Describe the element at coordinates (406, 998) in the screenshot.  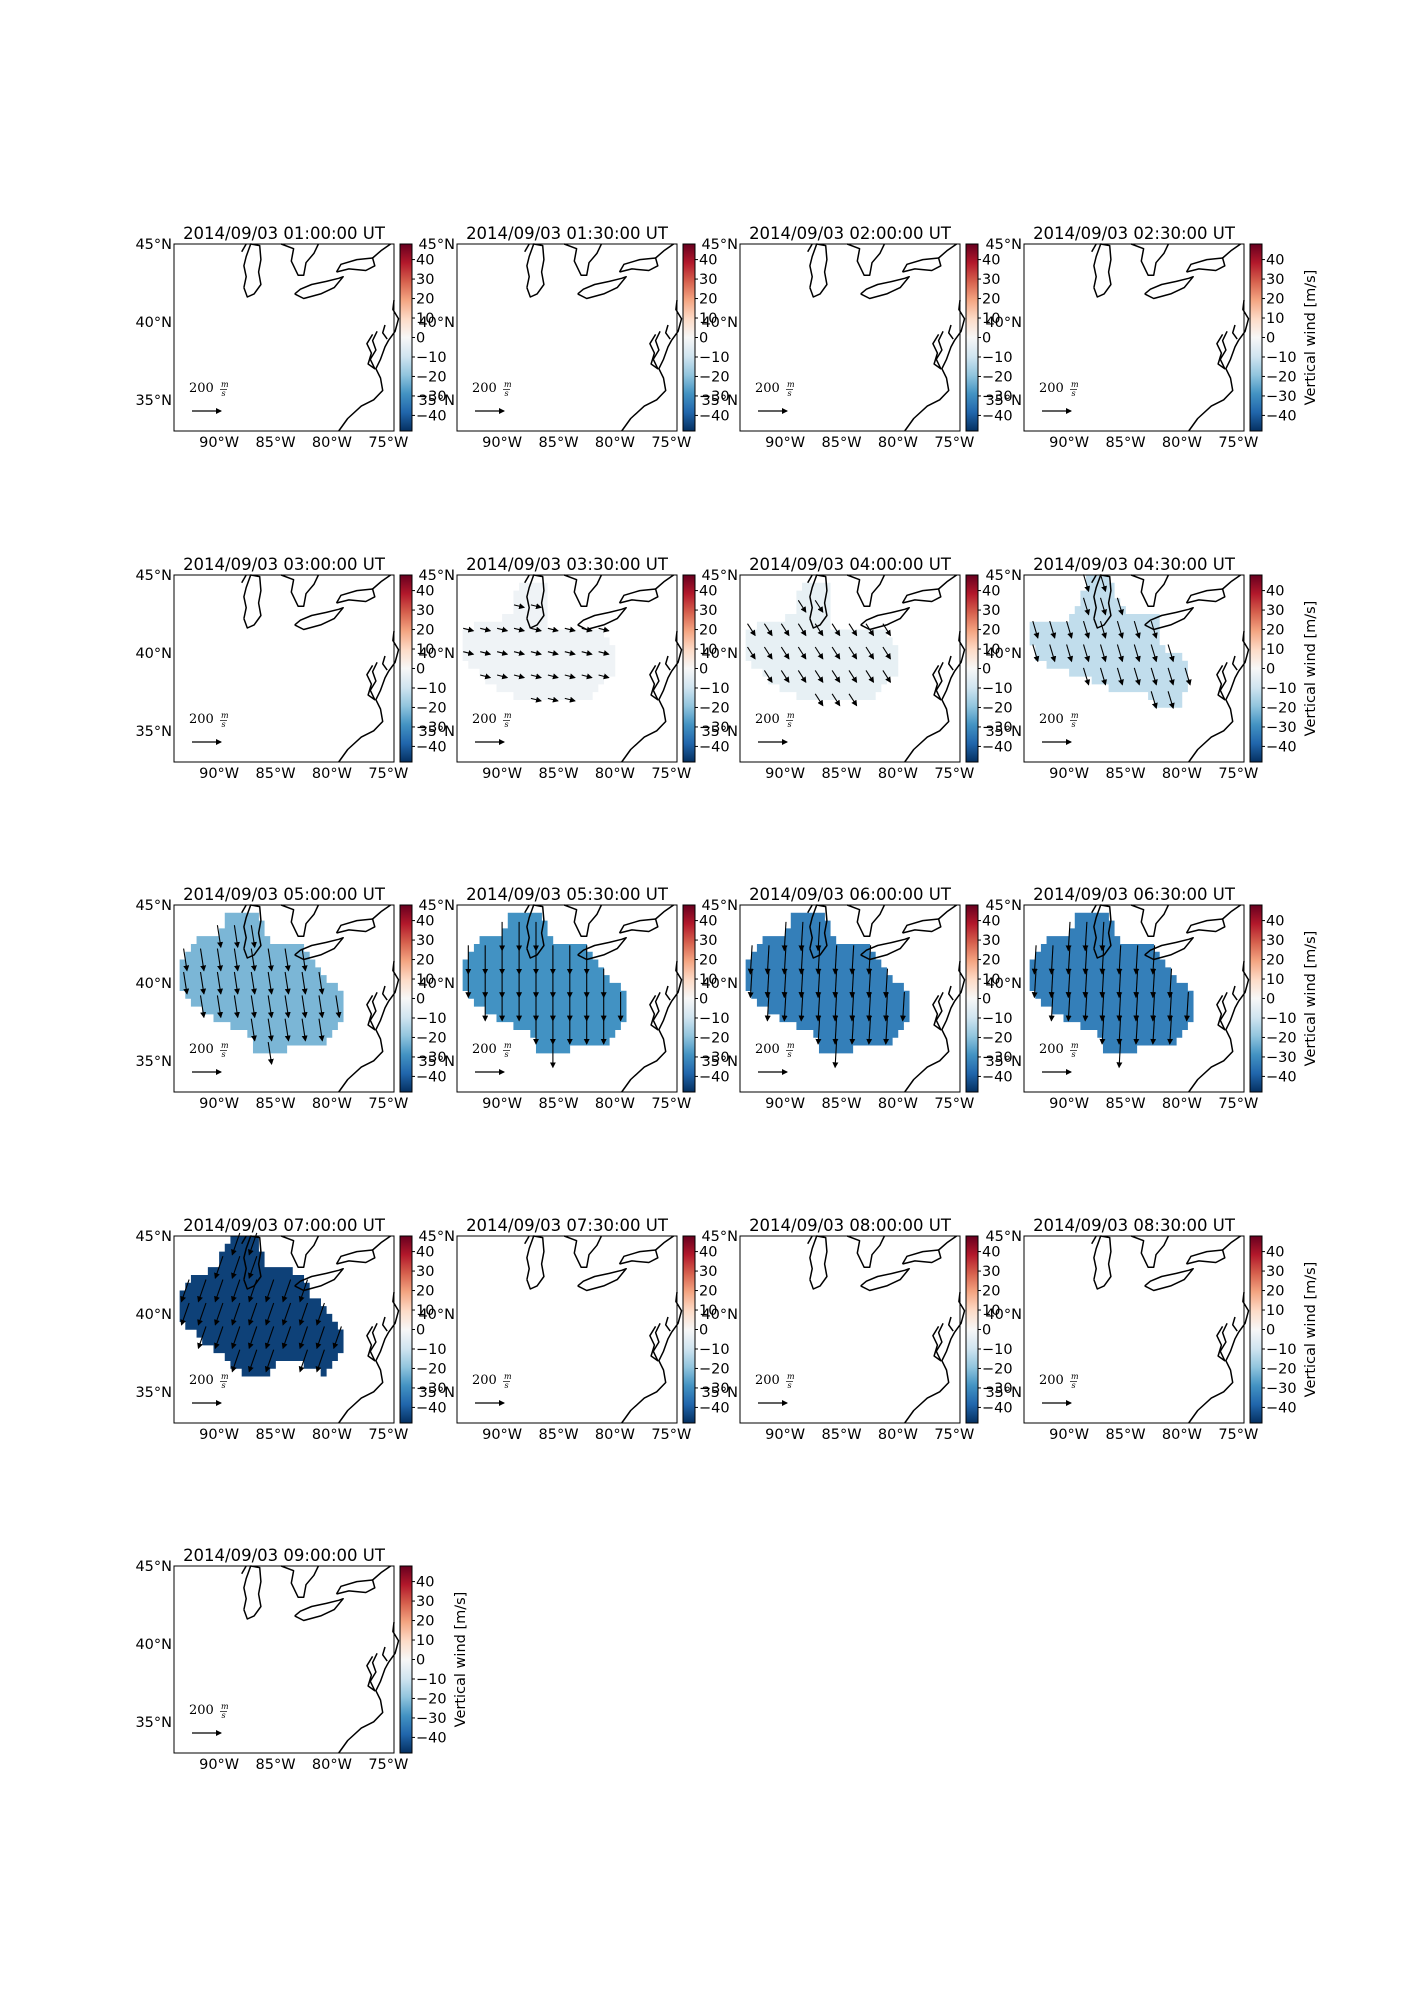
I see `colorbar` at that location.